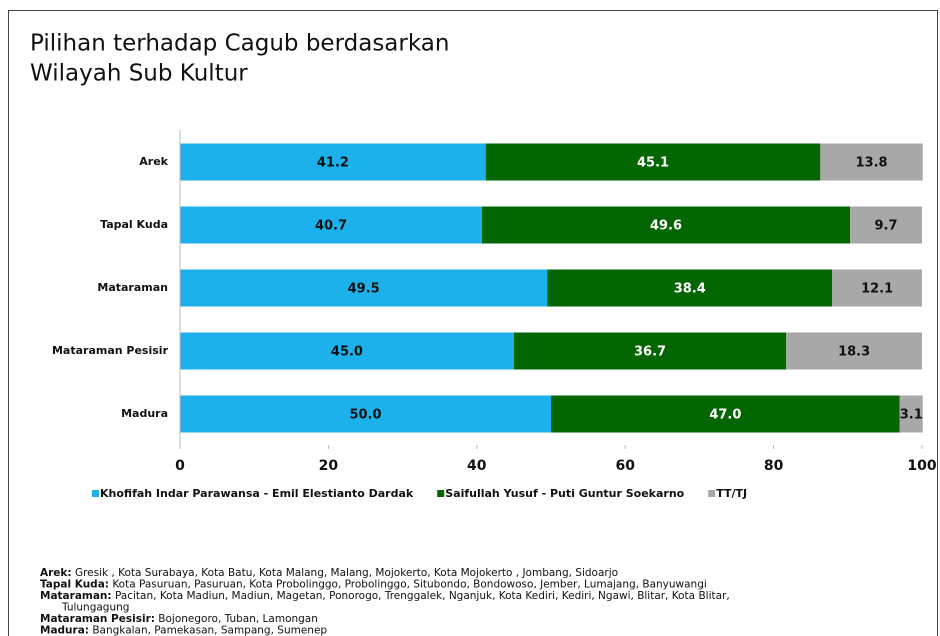  I want to click on value-label: 41.2, so click(333, 163).